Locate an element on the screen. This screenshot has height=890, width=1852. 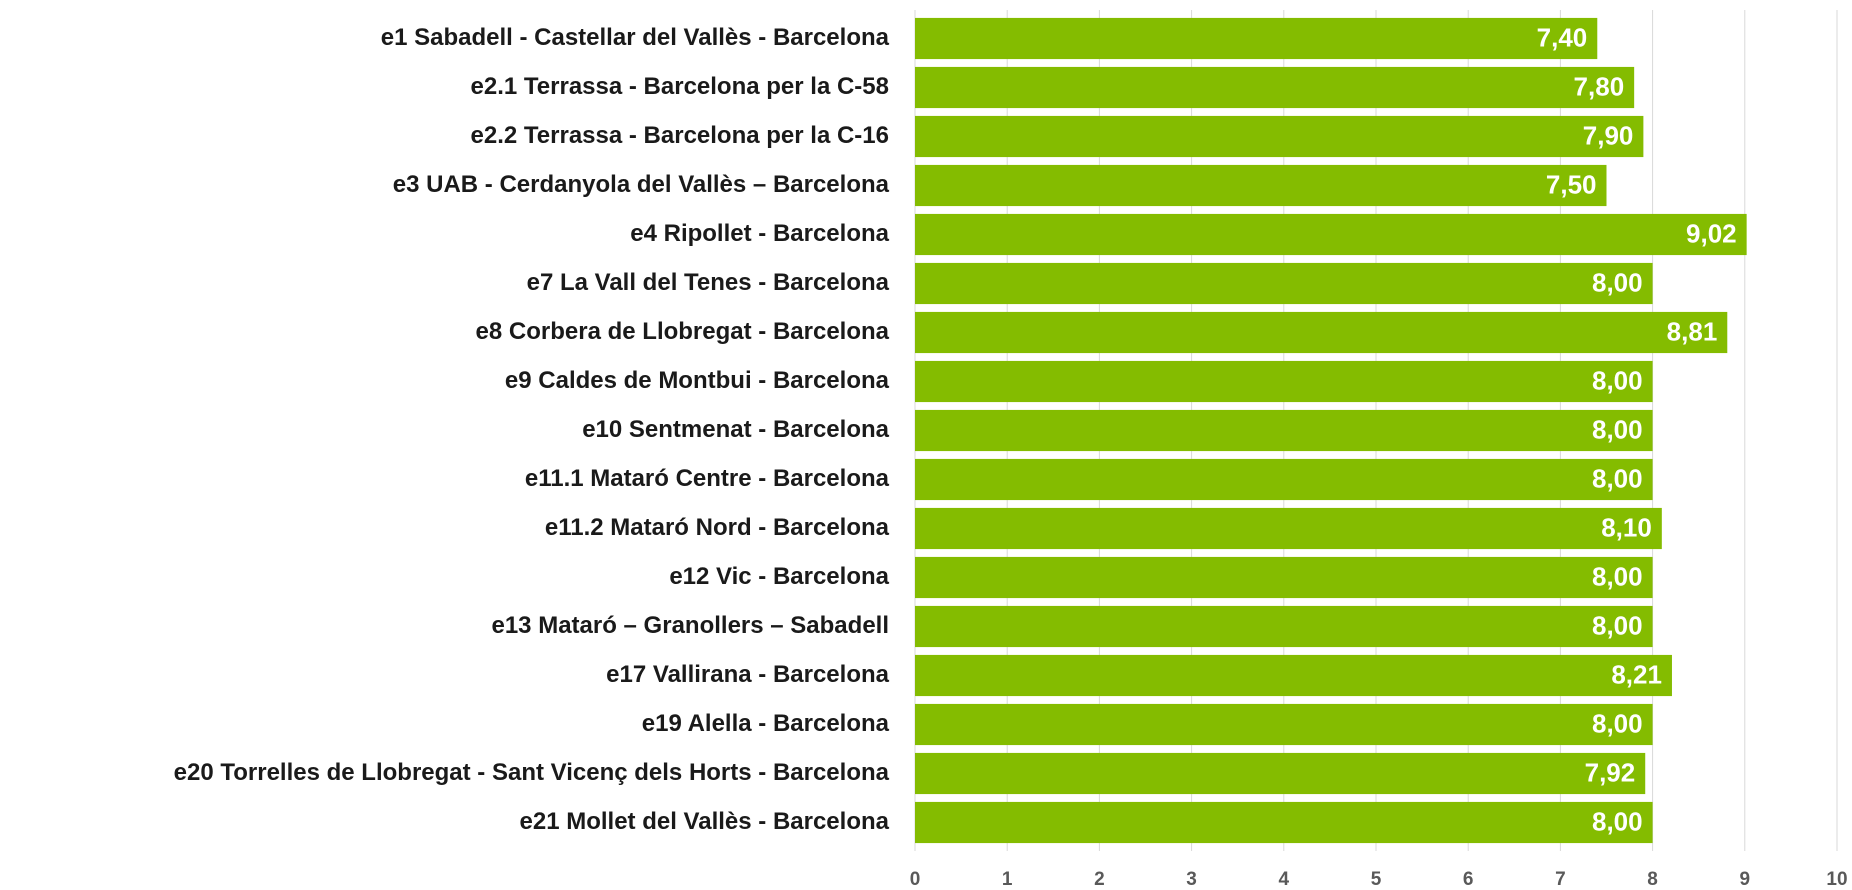
category-label: e11.2 Mataró Nord - Barcelona is located at coordinates (717, 527).